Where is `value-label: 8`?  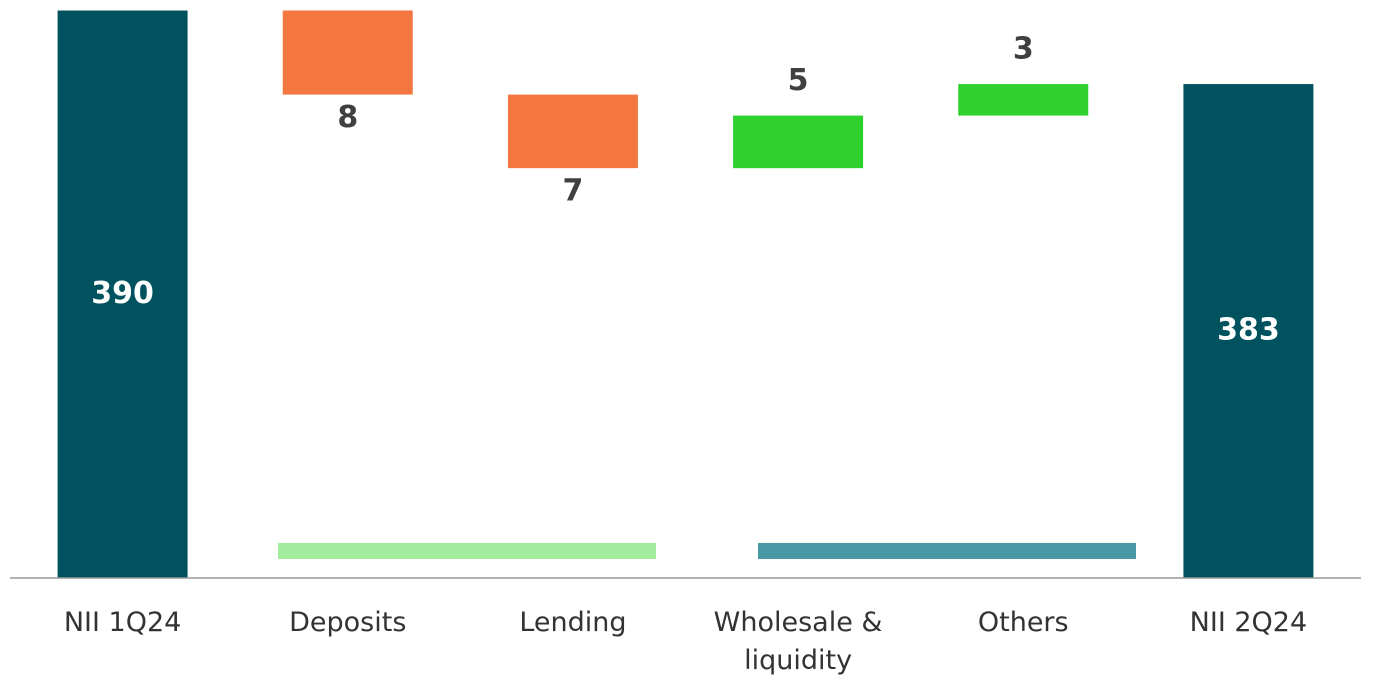
value-label: 8 is located at coordinates (347, 117).